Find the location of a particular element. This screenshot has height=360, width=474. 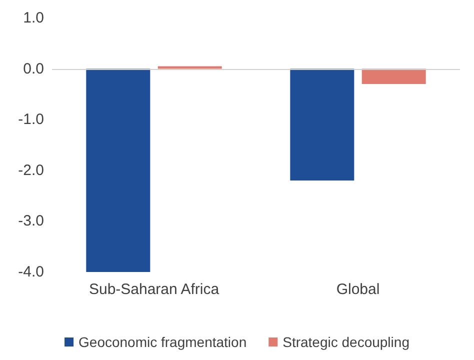

x-tick-label: Global is located at coordinates (358, 289).